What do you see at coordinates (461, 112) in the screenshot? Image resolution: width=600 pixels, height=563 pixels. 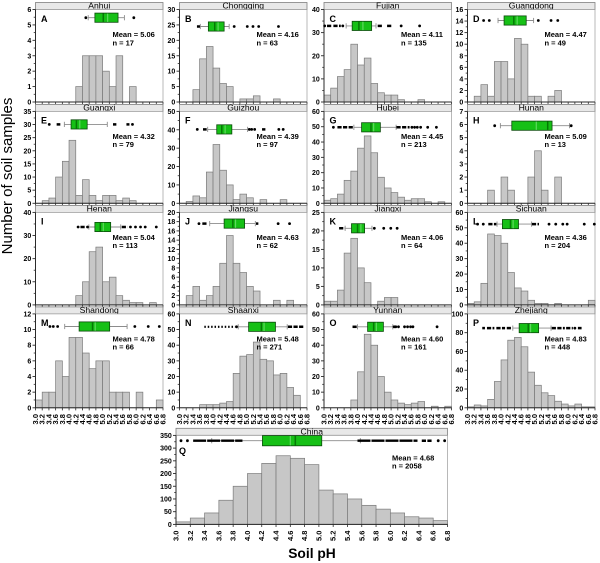 I see `svg-text: 7` at bounding box center [461, 112].